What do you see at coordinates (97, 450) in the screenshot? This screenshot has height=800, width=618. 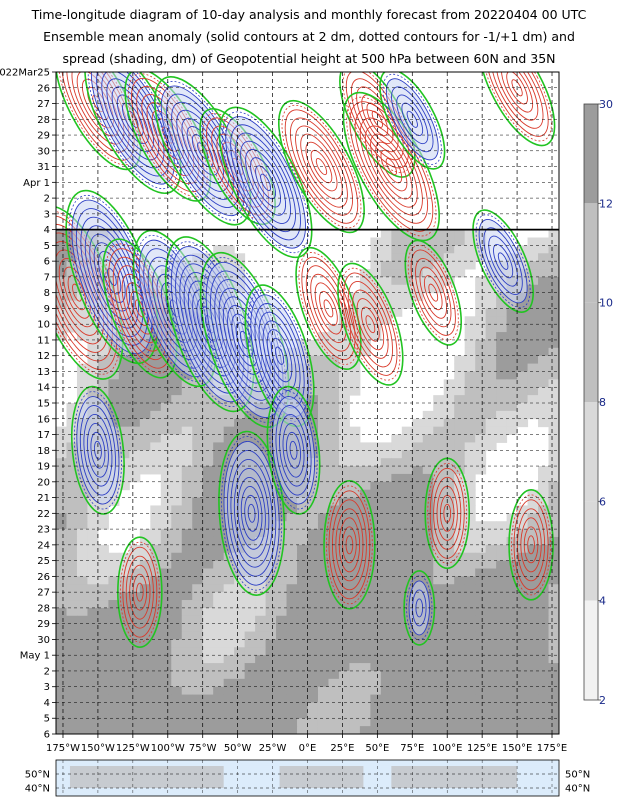 I see `zero-contour` at bounding box center [97, 450].